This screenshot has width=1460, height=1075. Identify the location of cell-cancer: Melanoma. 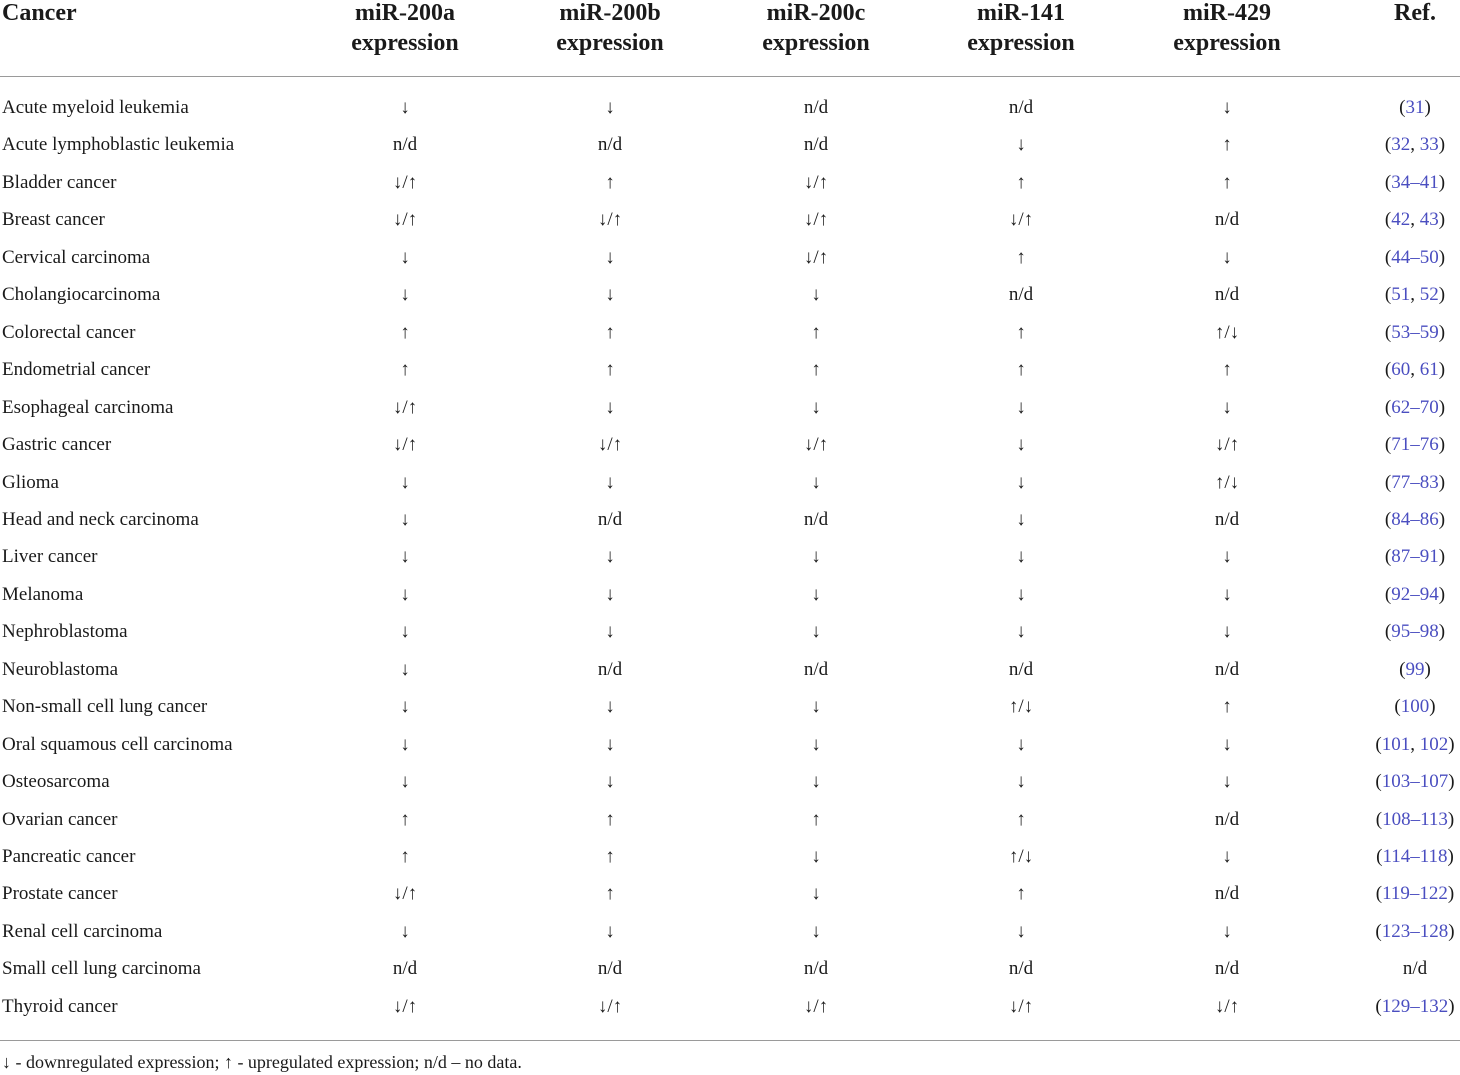
(43, 594).